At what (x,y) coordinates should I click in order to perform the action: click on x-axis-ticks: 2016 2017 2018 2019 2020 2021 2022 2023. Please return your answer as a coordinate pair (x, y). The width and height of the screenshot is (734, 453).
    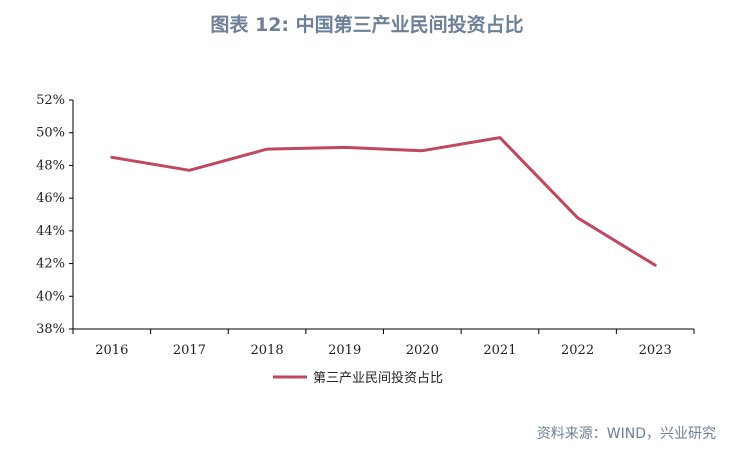
    Looking at the image, I should click on (383, 343).